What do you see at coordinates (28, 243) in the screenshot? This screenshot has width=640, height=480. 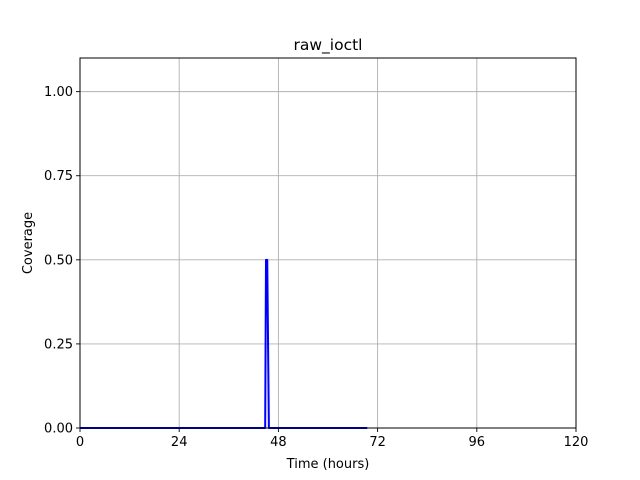 I see `y-axis-label: Coverage` at bounding box center [28, 243].